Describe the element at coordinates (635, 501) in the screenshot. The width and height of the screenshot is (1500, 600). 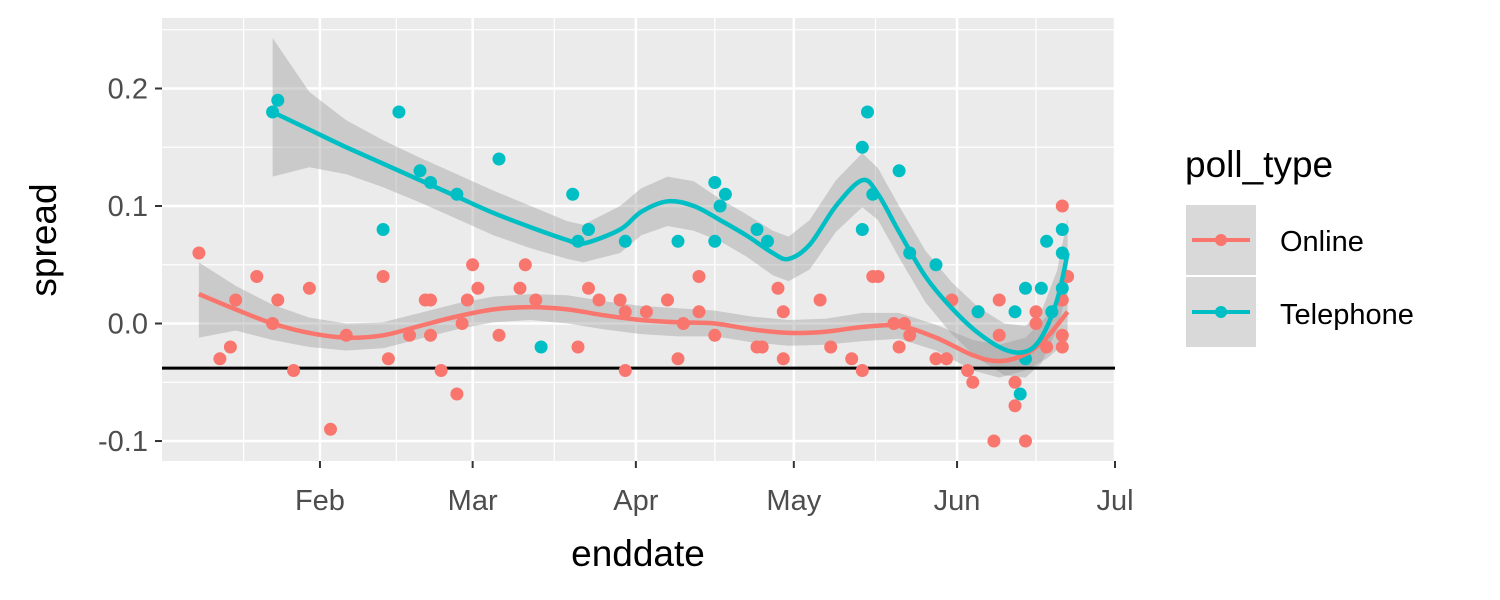
I see `x-tick-label: Apr` at that location.